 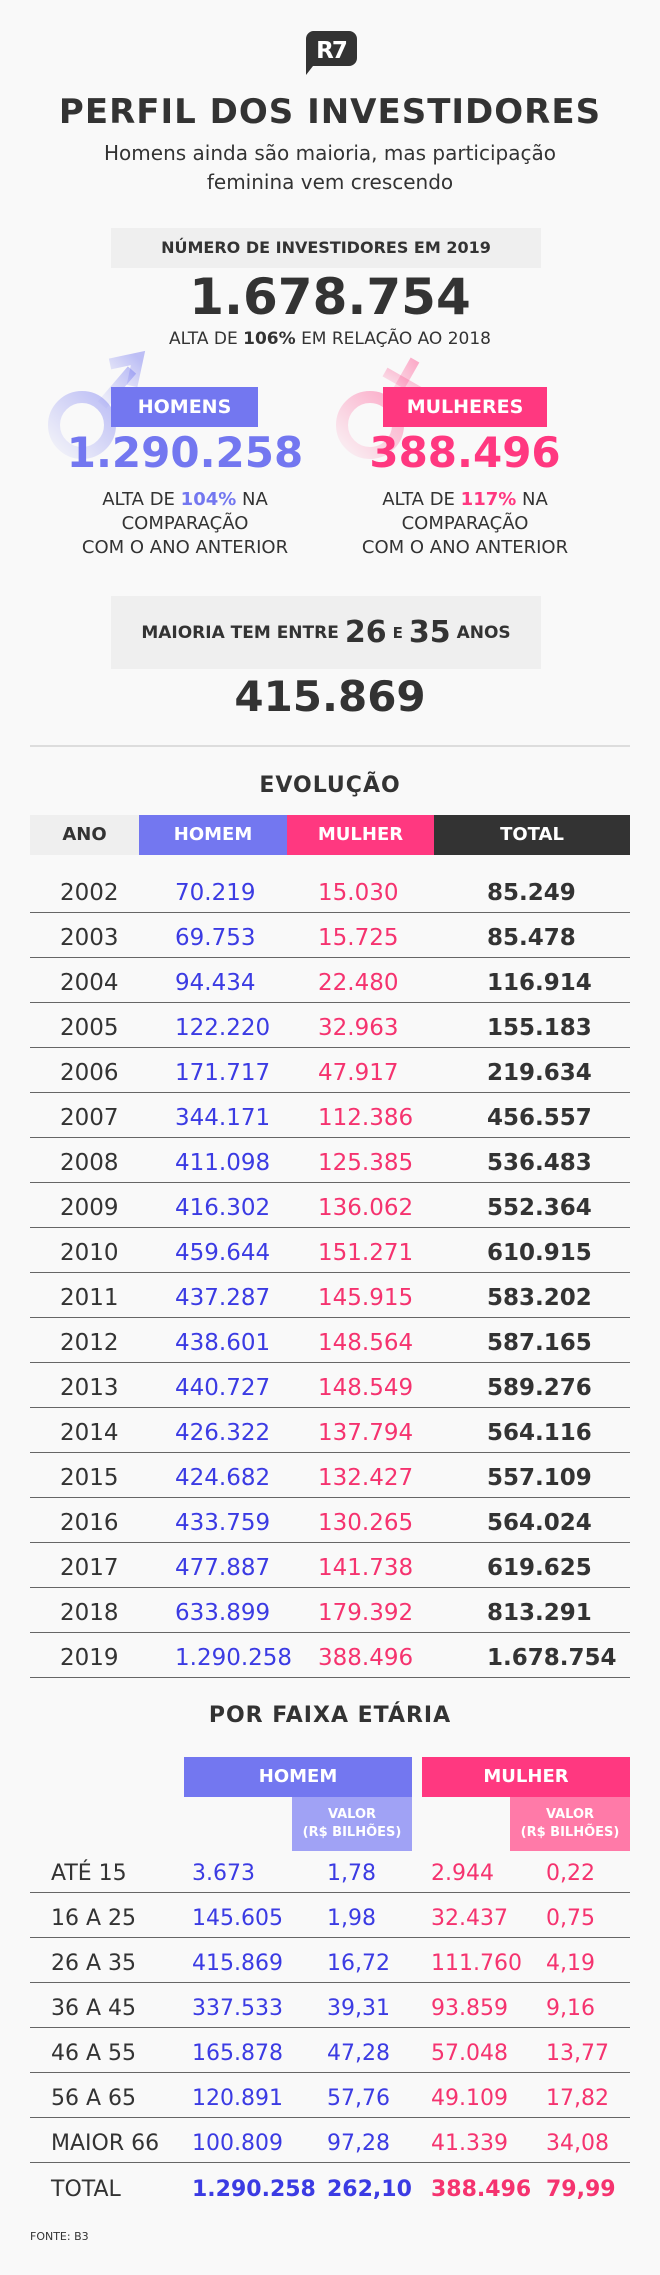 What do you see at coordinates (240, 632) in the screenshot?
I see `majority-prefix: MAIORIA TEM ENTRE` at bounding box center [240, 632].